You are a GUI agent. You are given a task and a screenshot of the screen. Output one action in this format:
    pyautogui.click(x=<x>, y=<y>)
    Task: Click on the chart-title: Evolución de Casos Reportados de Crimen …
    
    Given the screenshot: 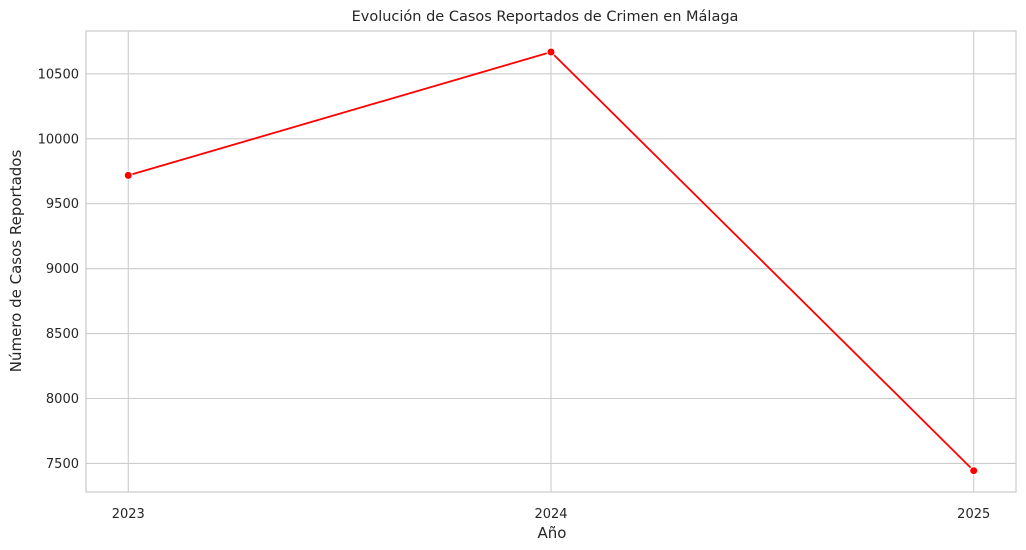 What is the action you would take?
    pyautogui.click(x=545, y=17)
    